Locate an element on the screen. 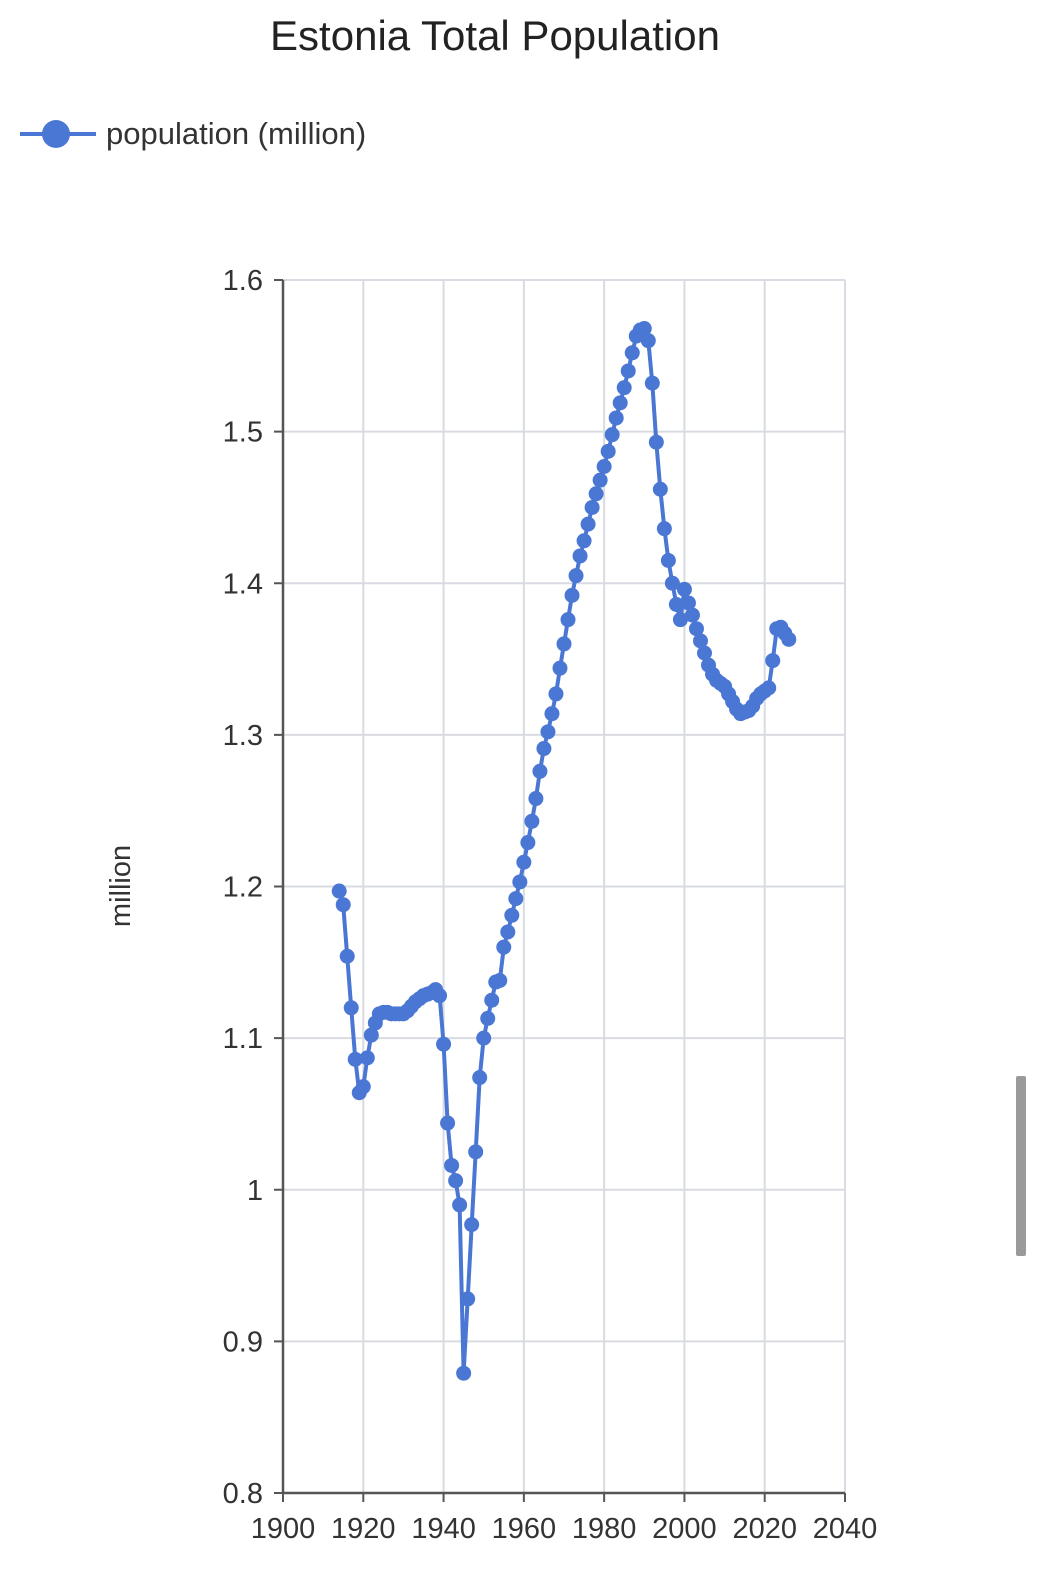 This screenshot has height=1592, width=1042. y-tick-label: 1.1 is located at coordinates (243, 1039).